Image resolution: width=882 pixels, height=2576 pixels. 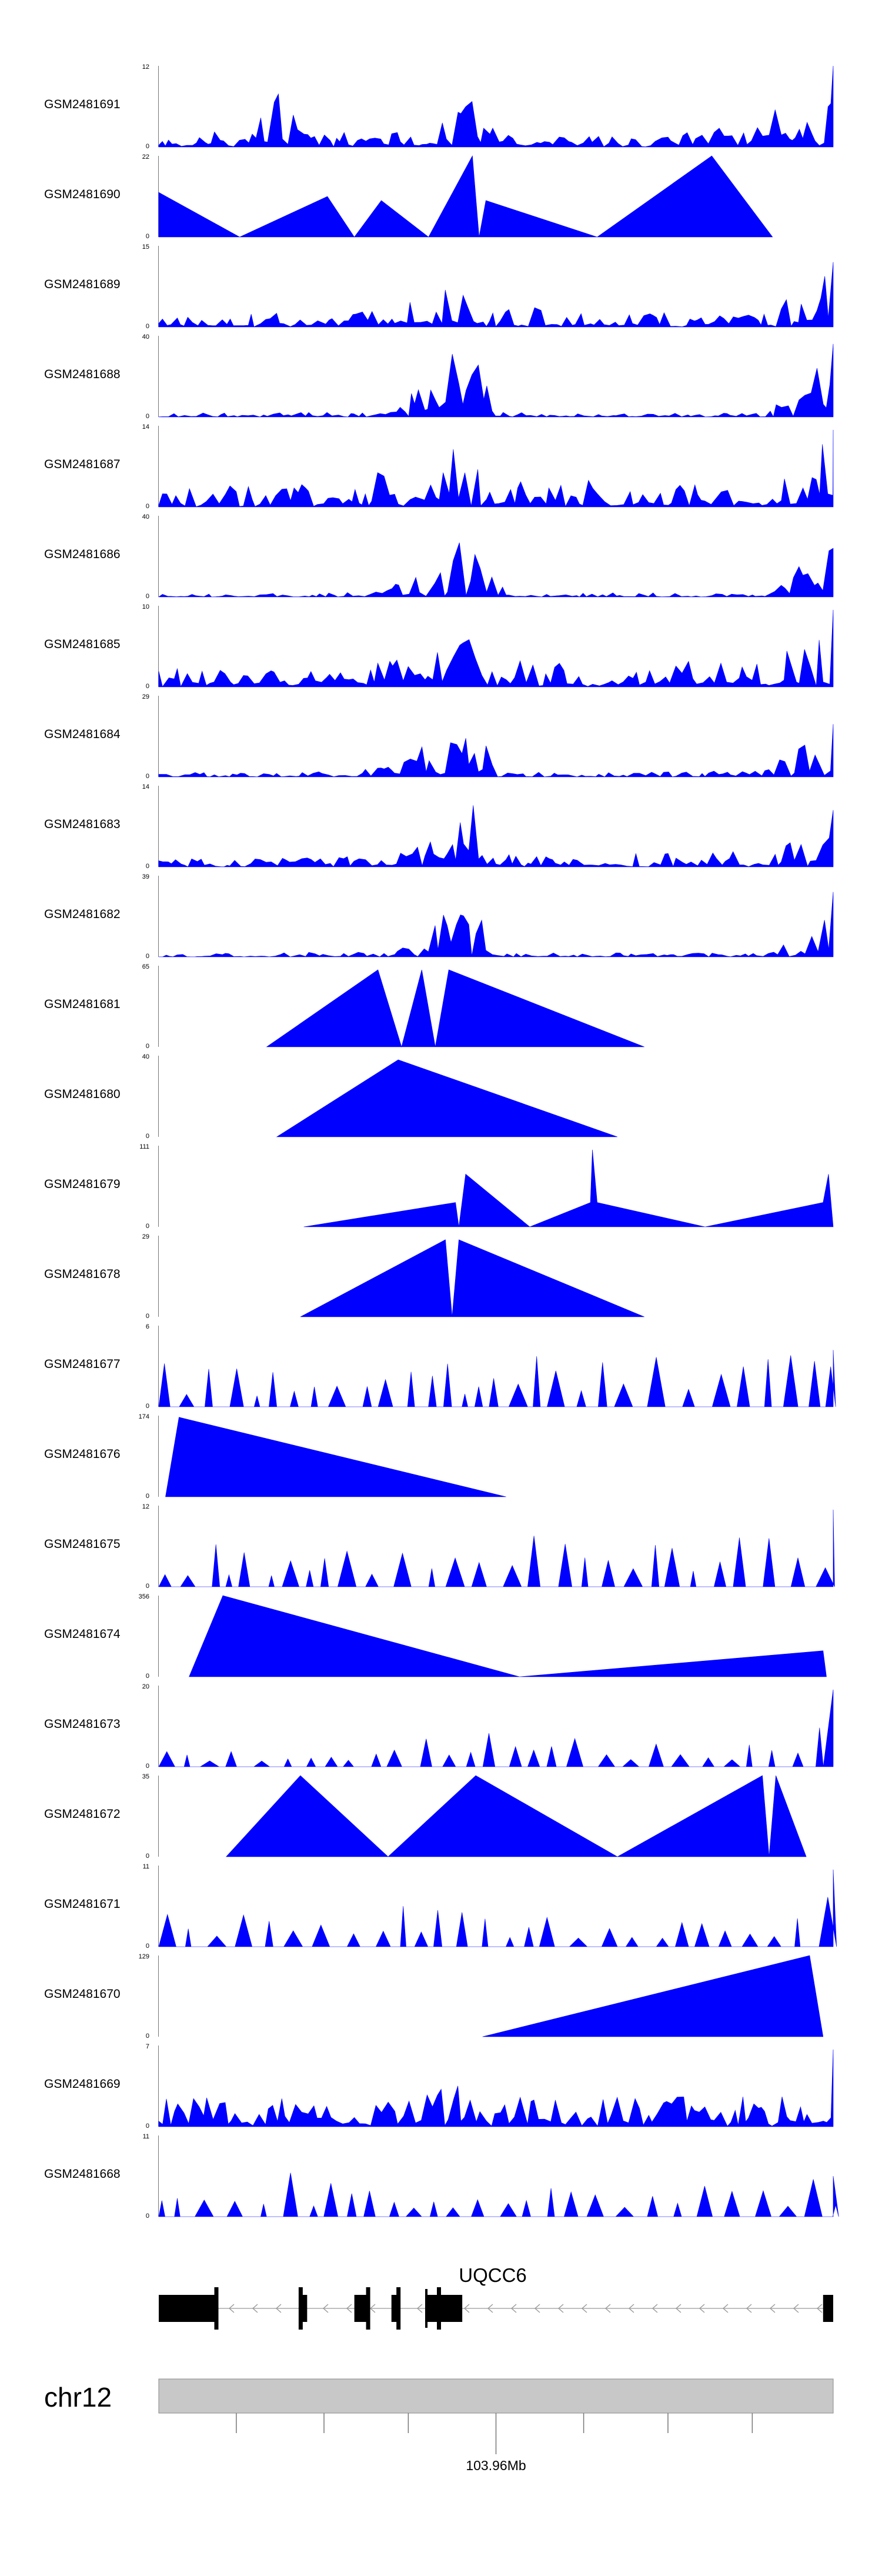 I want to click on chromosome-band, so click(x=496, y=2396).